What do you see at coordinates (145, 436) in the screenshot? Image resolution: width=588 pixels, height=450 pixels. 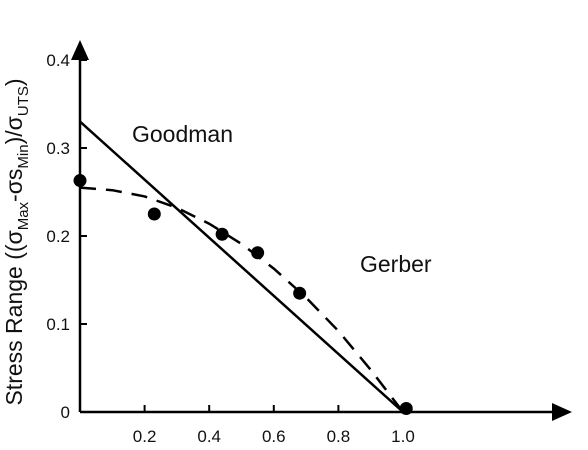 I see `x-tick-label: 0.2` at bounding box center [145, 436].